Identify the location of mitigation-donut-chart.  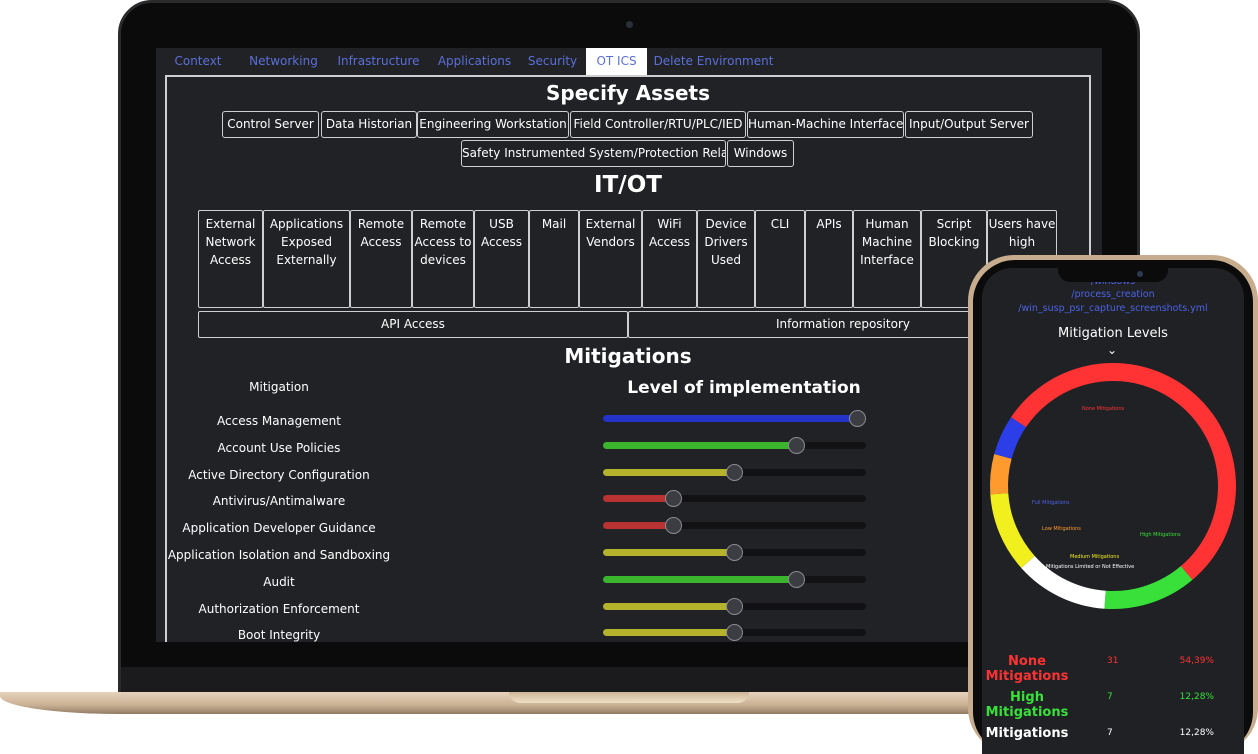
(1113, 486).